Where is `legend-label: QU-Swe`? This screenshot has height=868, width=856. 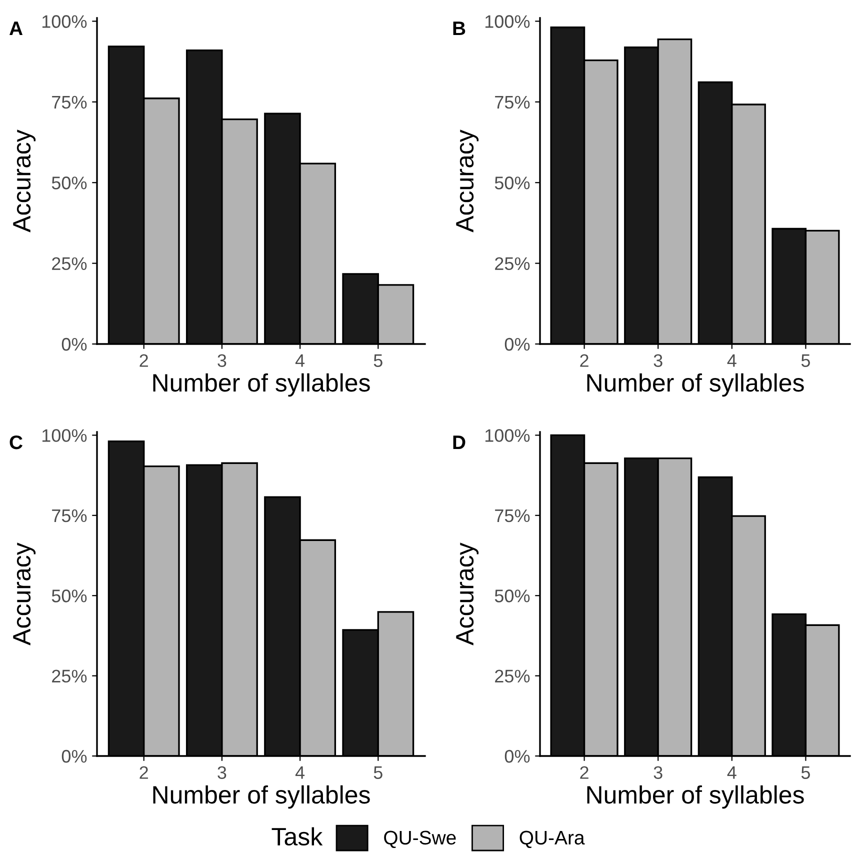
legend-label: QU-Swe is located at coordinates (420, 839).